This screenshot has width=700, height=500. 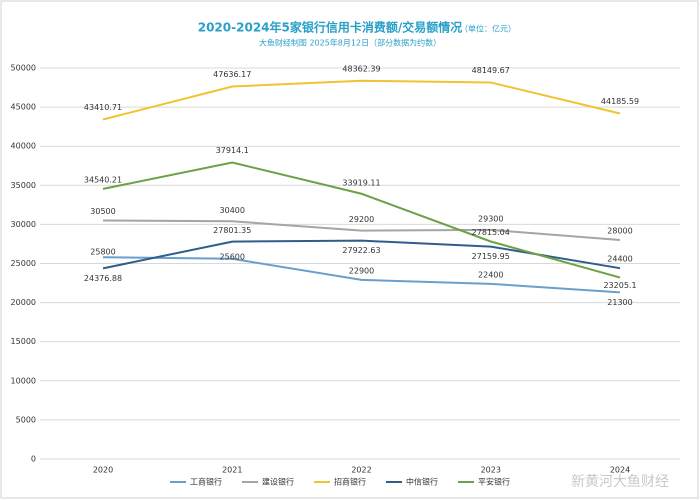 What do you see at coordinates (23, 185) in the screenshot?
I see `y-tick-label: 35000` at bounding box center [23, 185].